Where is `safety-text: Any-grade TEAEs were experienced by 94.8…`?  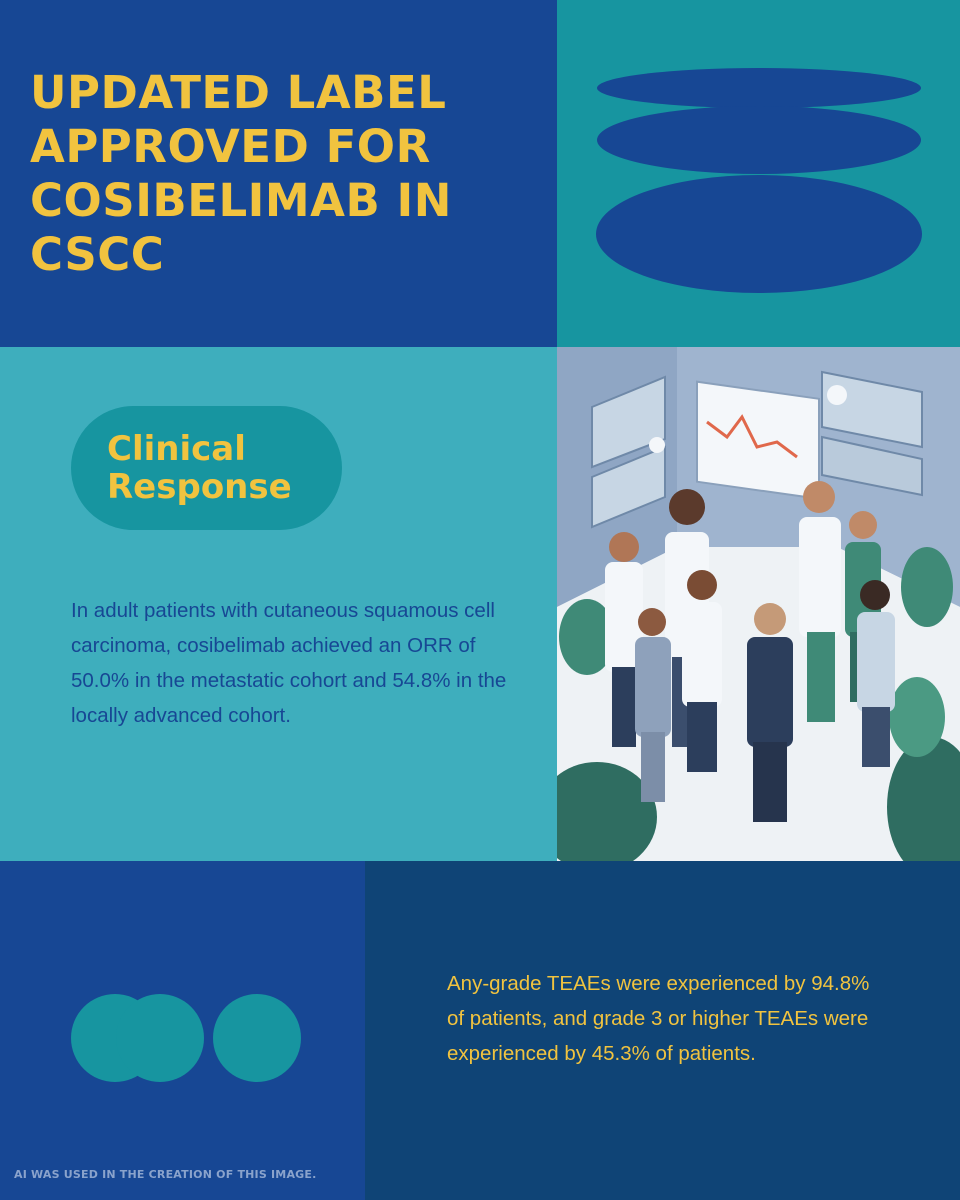 safety-text: Any-grade TEAEs were experienced by 94.8… is located at coordinates (658, 1018).